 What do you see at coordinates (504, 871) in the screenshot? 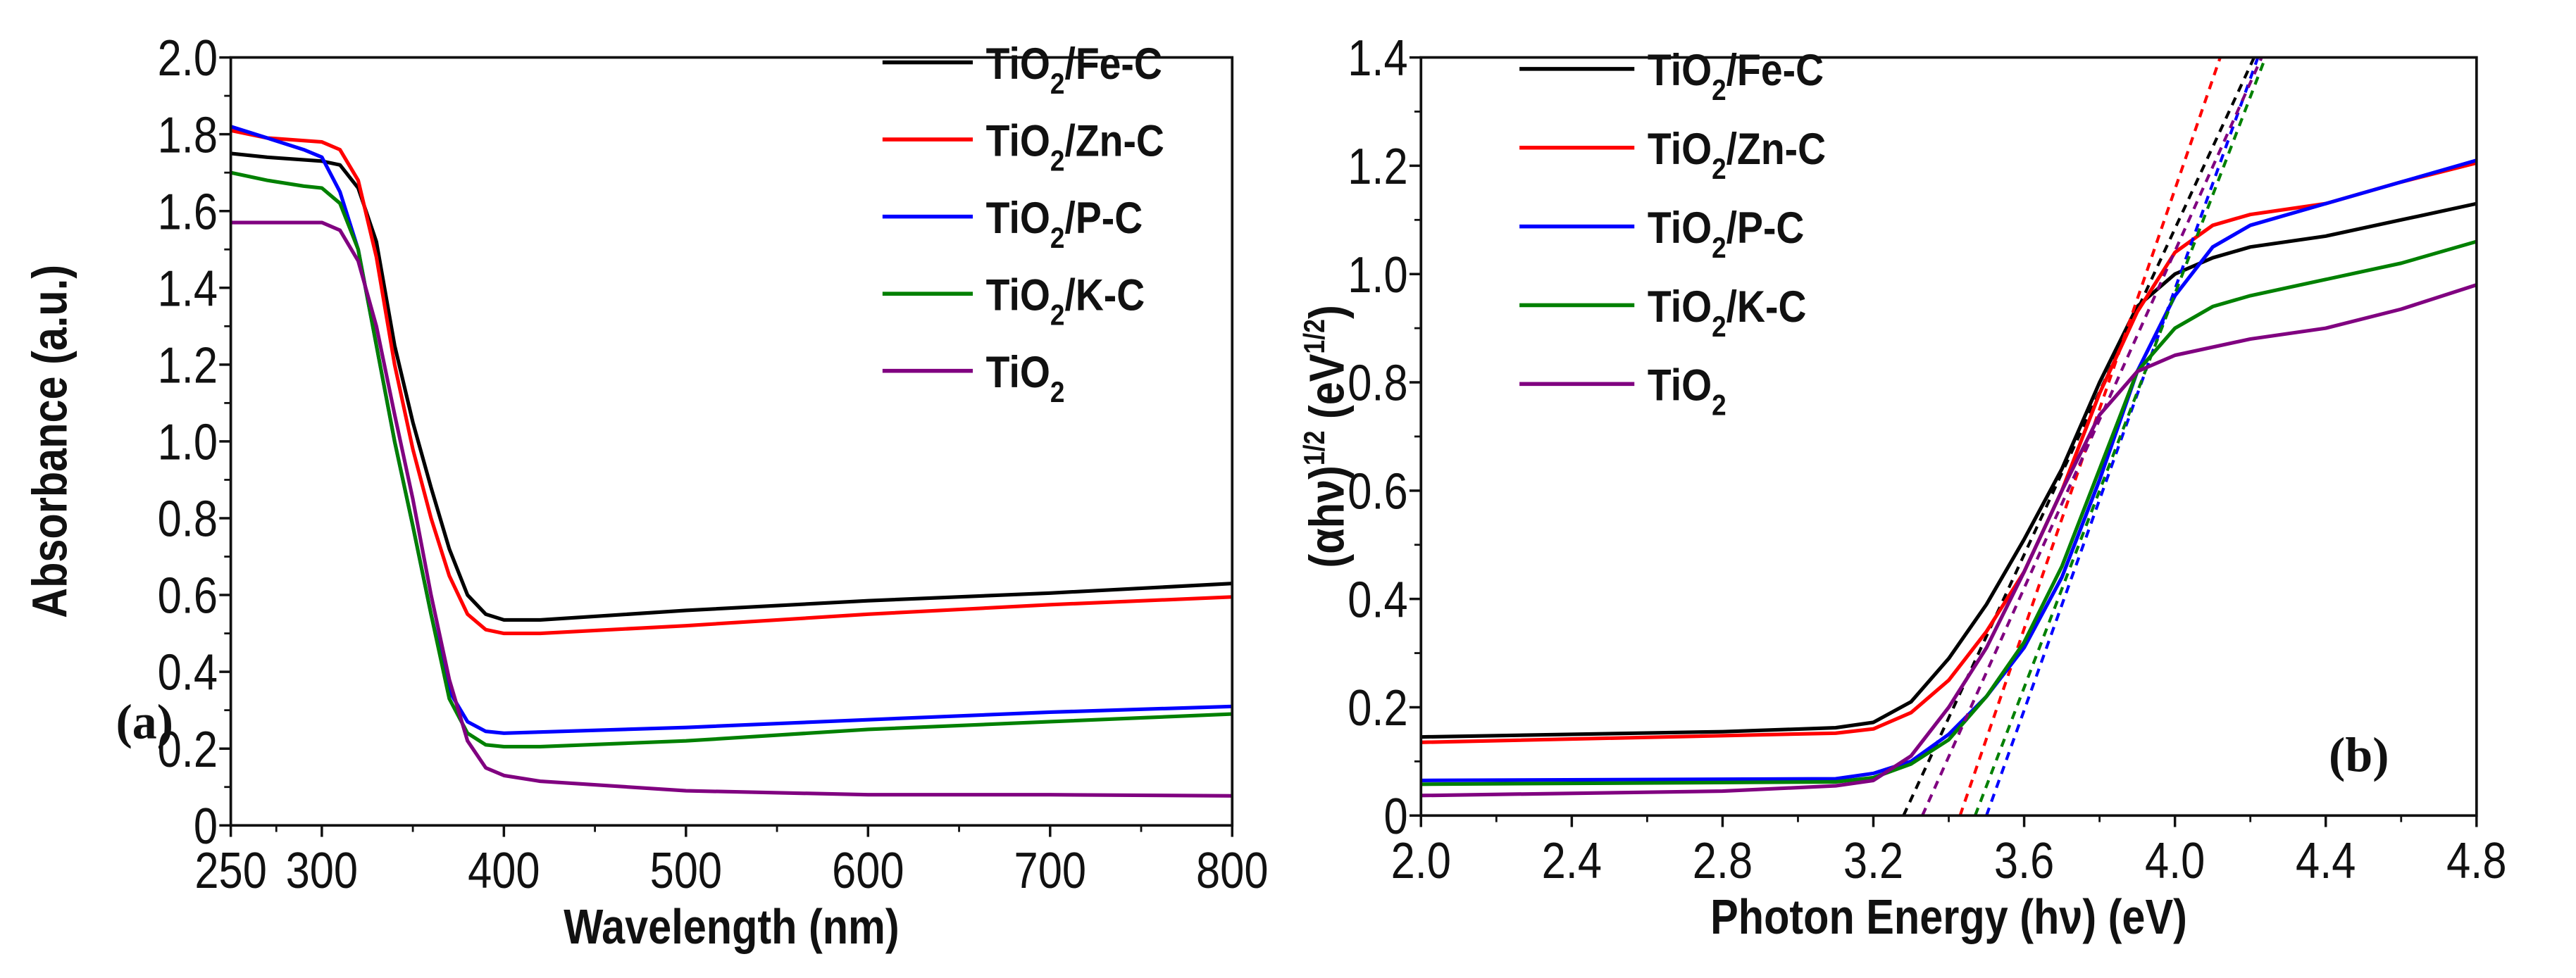
I see `x-tick-label: 400` at bounding box center [504, 871].